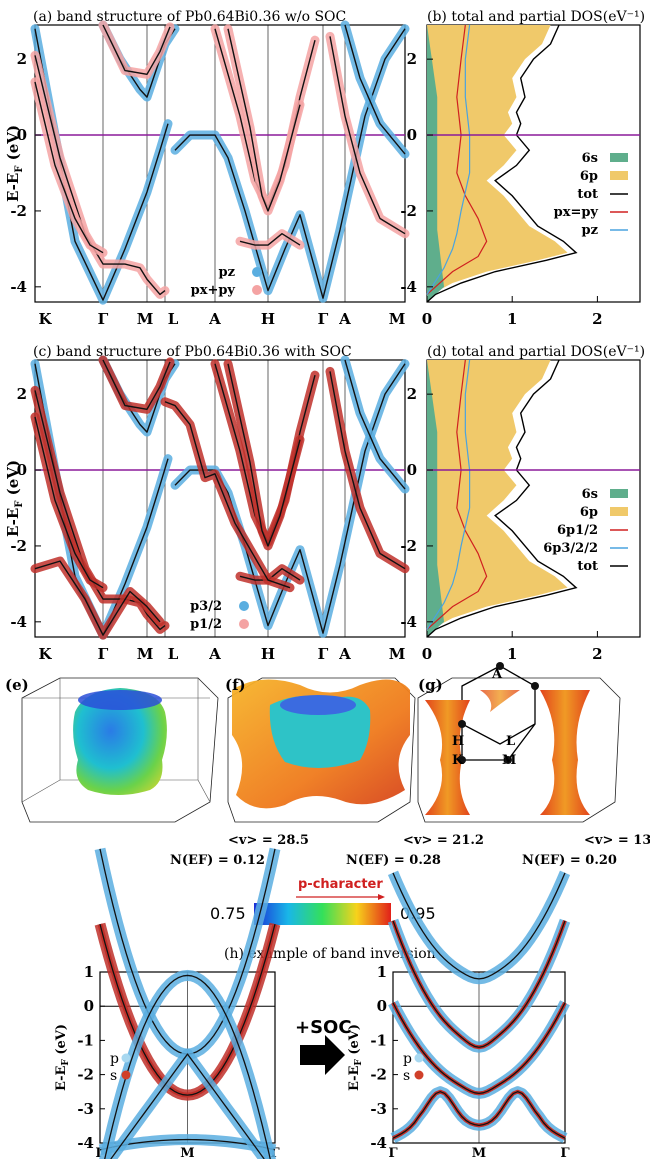 The image size is (650, 1159). What do you see at coordinates (569, 860) in the screenshot?
I see `panel-g-dos: N(EF) = 0.20` at bounding box center [569, 860].